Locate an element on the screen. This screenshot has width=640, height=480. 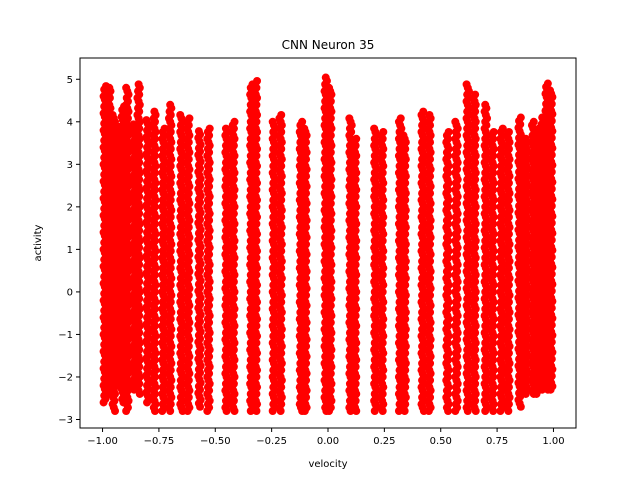
y-tick-label: 3 is located at coordinates (70, 165).